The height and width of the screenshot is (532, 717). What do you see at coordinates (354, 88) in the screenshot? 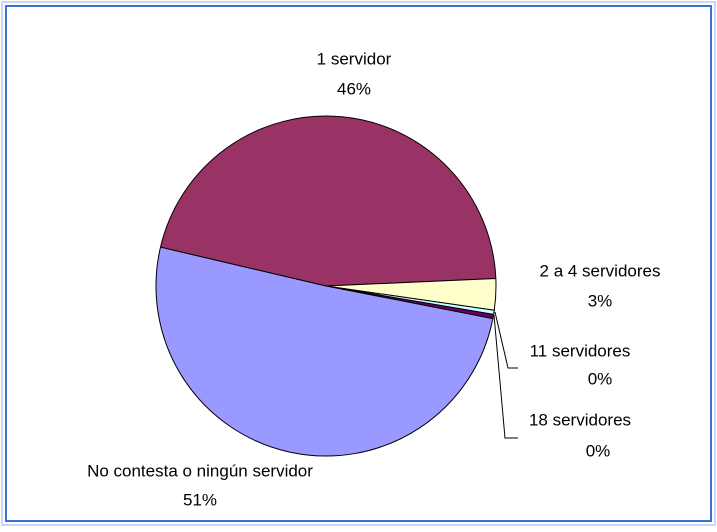
I see `slice-value-label: 46%` at bounding box center [354, 88].